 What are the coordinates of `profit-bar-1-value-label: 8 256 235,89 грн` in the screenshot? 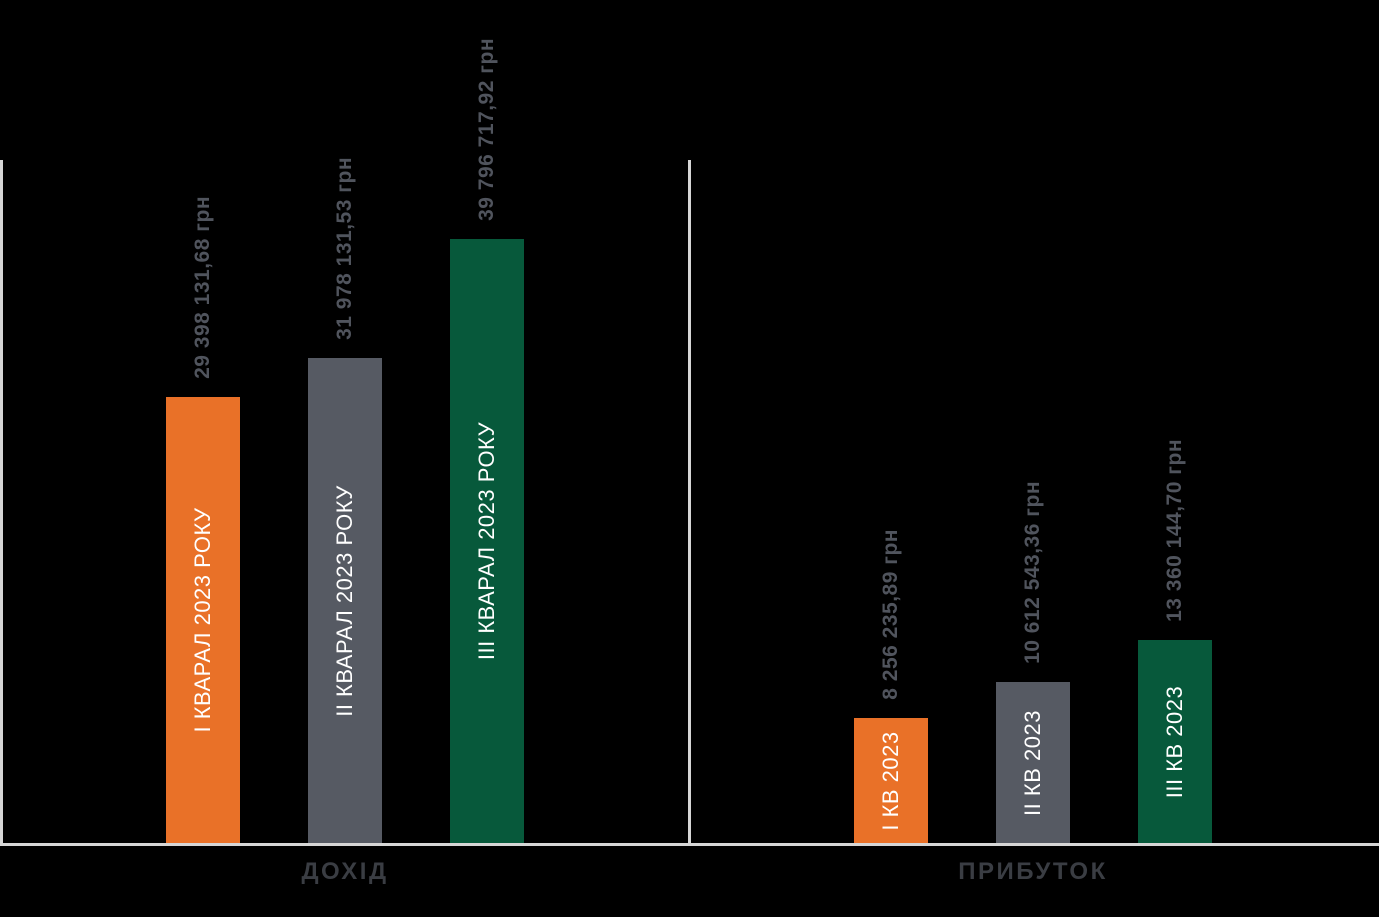 It's located at (890, 614).